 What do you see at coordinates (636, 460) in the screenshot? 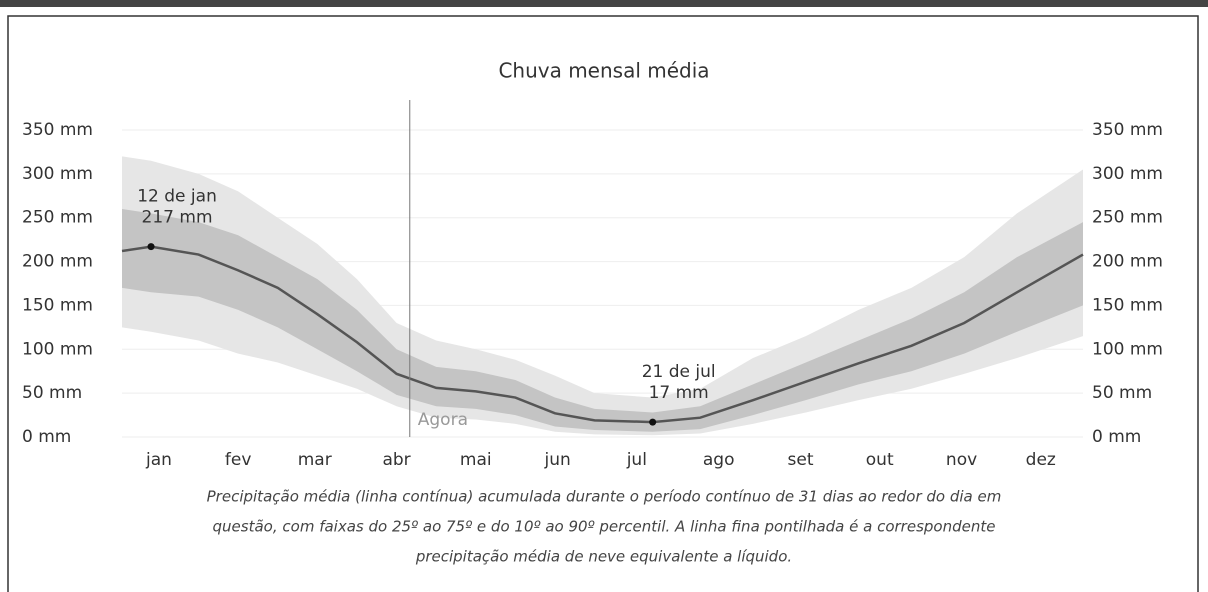
I see `x-tick-label: jul` at bounding box center [636, 460].